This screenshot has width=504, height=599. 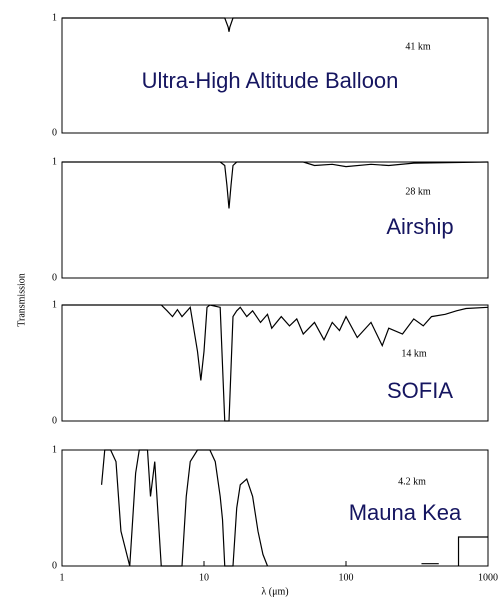 I want to click on altitude-label: 41 km, so click(x=418, y=46).